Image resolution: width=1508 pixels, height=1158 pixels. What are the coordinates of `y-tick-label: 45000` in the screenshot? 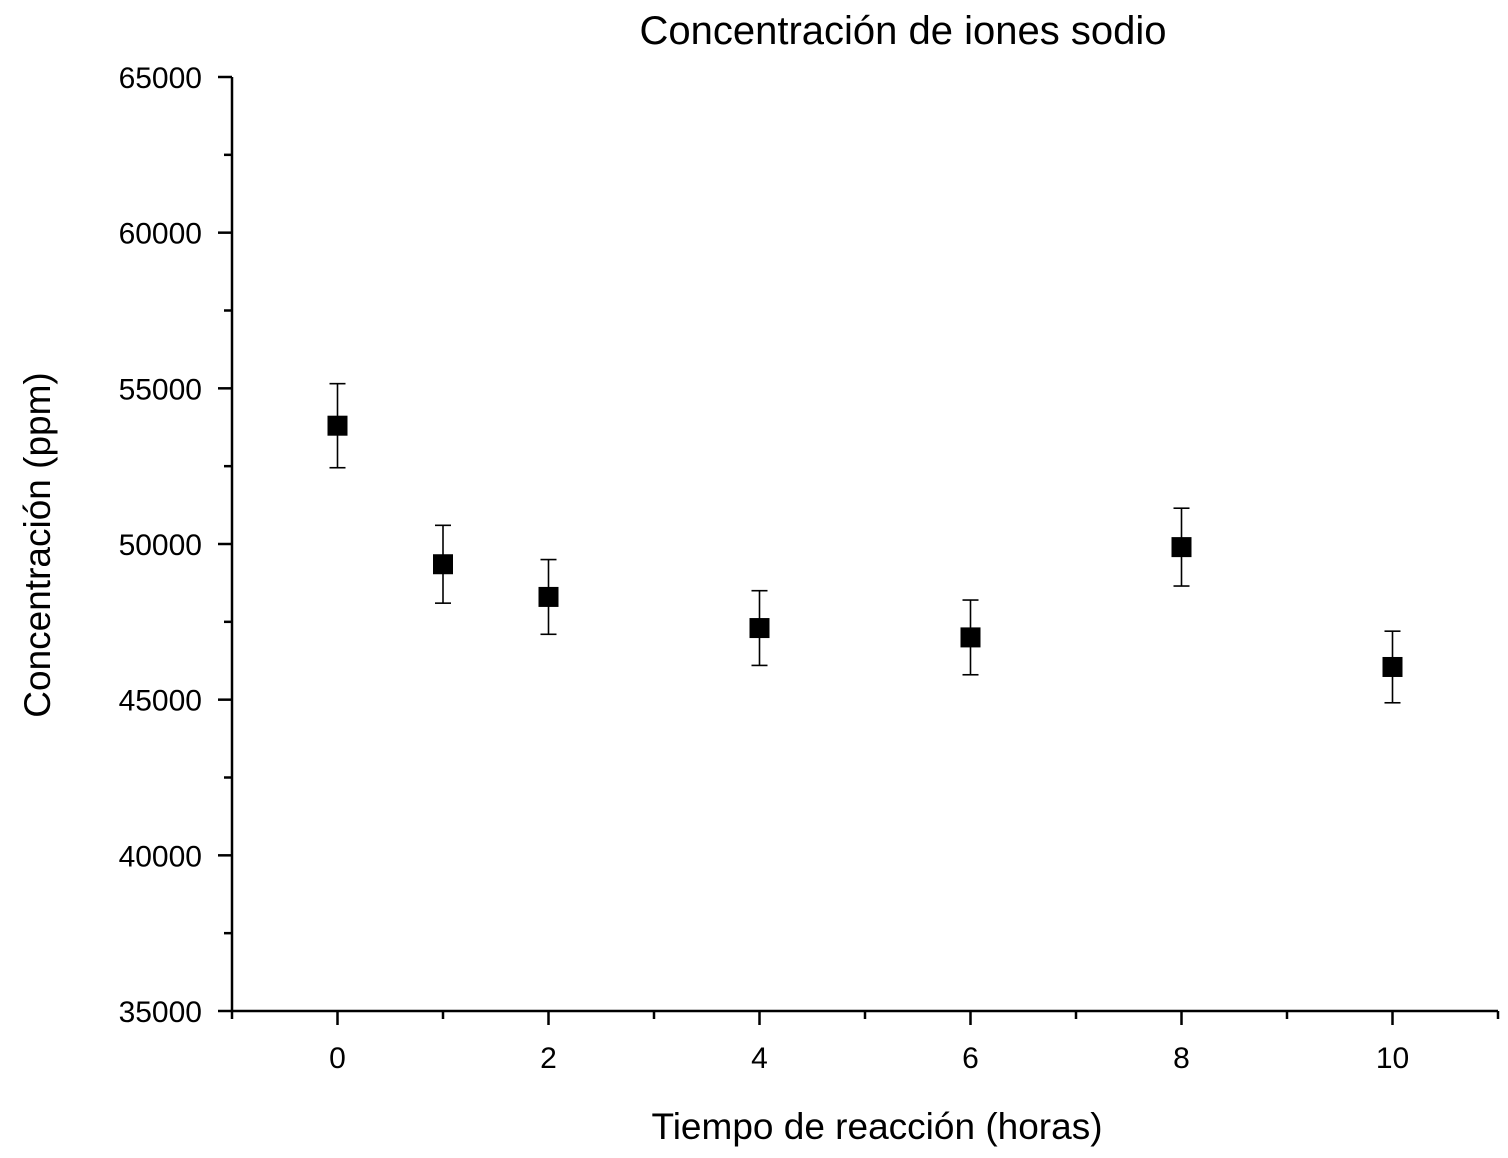 It's located at (160, 701).